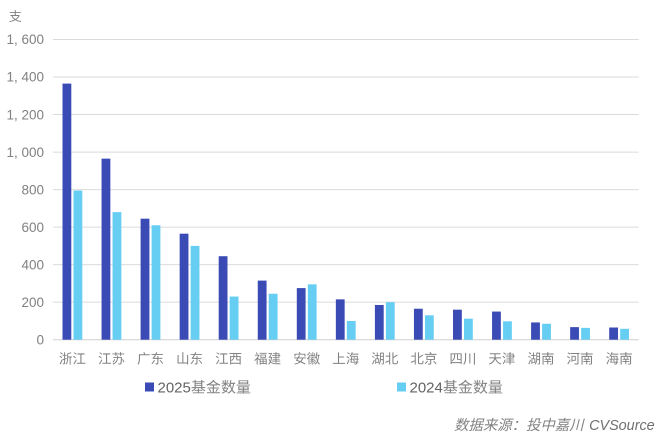 This screenshot has height=443, width=660. I want to click on svg-text: 600, so click(32, 227).